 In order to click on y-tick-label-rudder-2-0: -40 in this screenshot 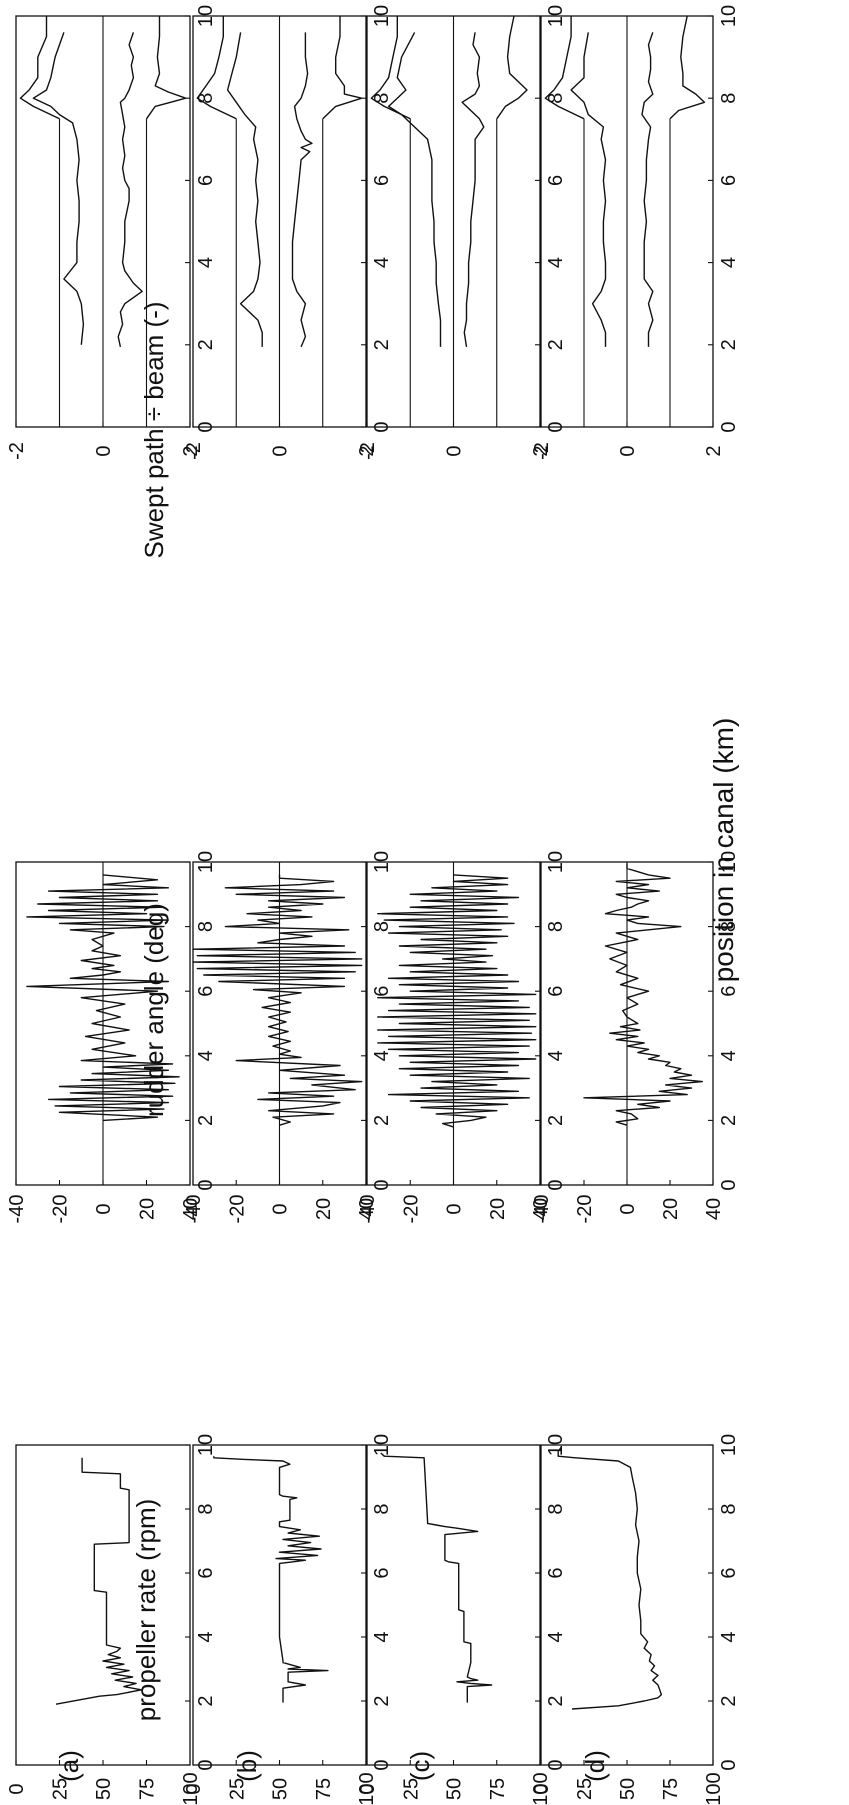, I will do `click(368, 1209)`.